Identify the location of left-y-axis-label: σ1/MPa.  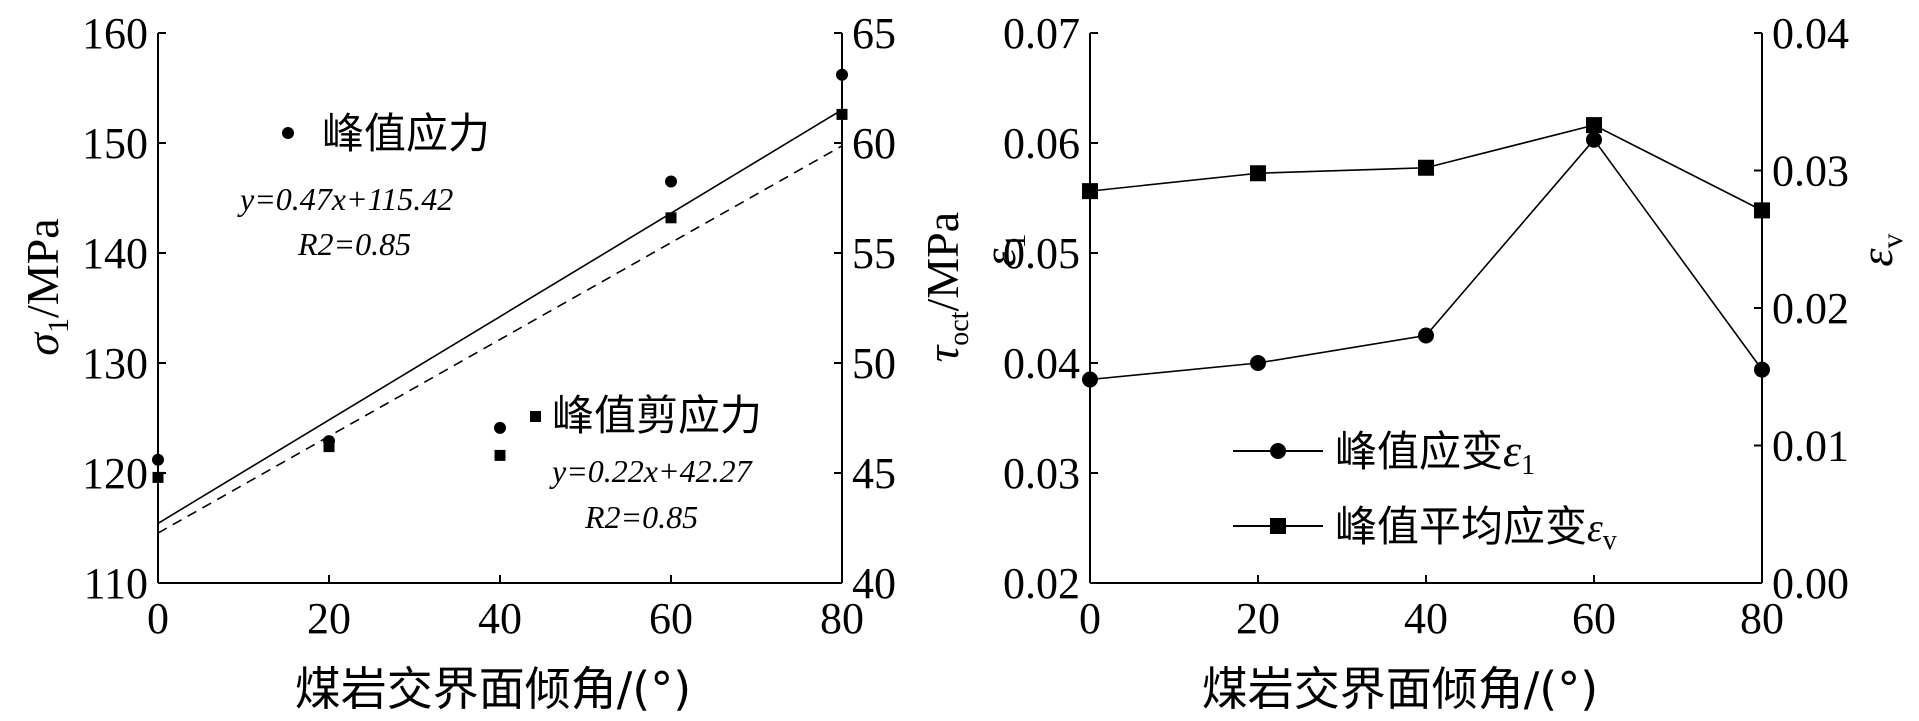
(46, 286).